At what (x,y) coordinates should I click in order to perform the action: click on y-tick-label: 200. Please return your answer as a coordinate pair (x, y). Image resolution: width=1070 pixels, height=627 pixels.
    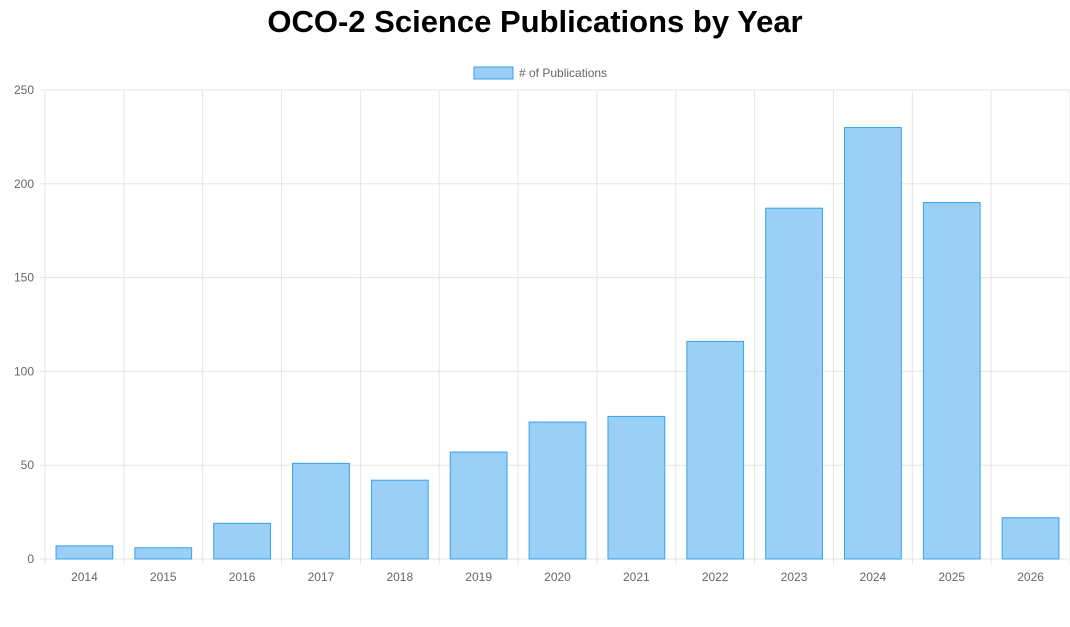
    Looking at the image, I should click on (24, 184).